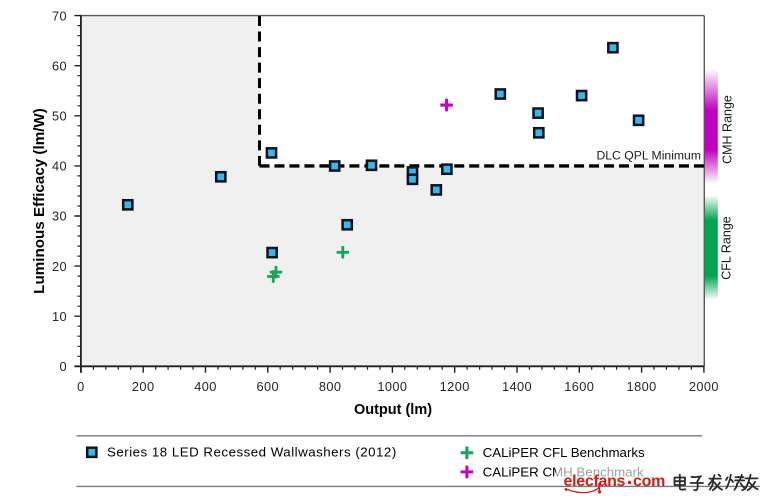  What do you see at coordinates (59, 266) in the screenshot?
I see `svg-text: 20` at bounding box center [59, 266].